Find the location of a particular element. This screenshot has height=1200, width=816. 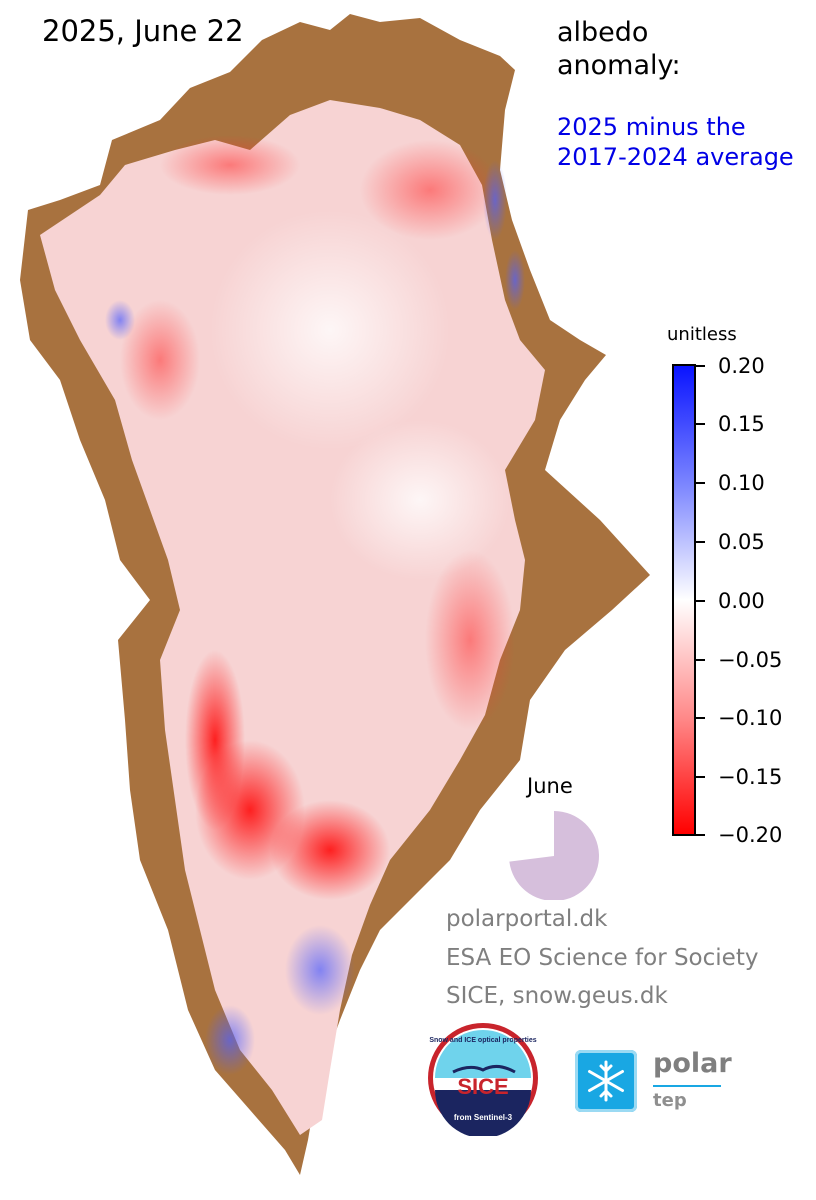

credit-esa: ESA EO Science for Society is located at coordinates (602, 958).